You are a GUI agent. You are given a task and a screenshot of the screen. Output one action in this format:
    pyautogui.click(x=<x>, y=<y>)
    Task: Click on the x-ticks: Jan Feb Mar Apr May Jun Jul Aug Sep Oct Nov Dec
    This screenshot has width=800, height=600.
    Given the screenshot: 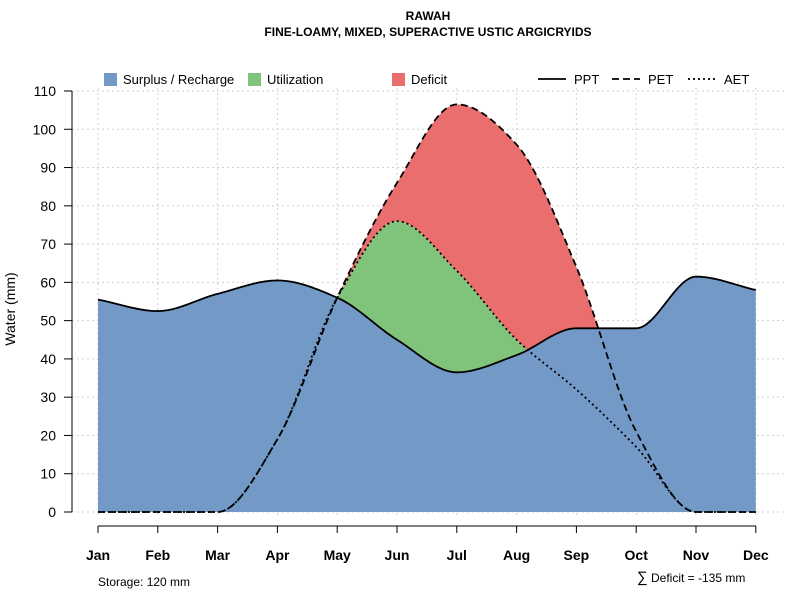 What is the action you would take?
    pyautogui.click(x=427, y=544)
    